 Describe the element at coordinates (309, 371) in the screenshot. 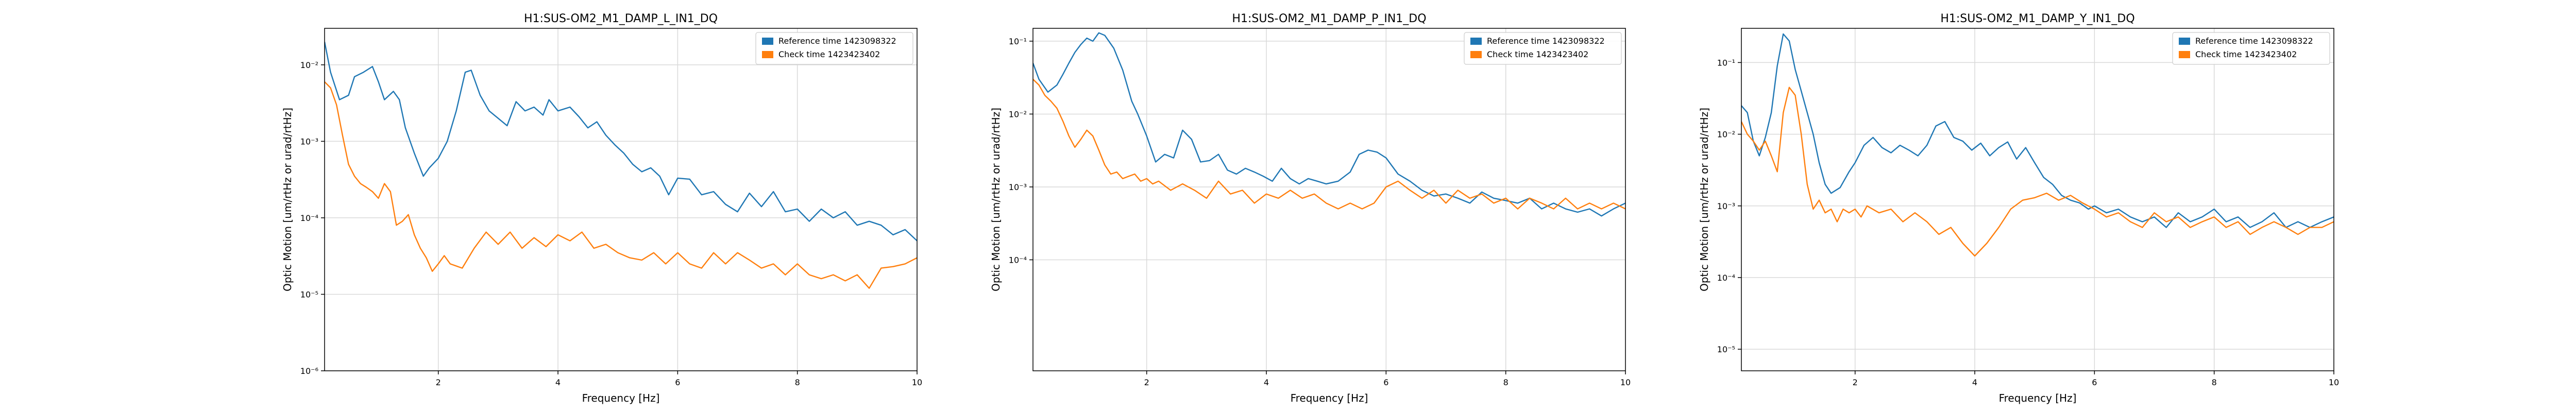

I see `y-tick-label: 10⁻⁶` at that location.